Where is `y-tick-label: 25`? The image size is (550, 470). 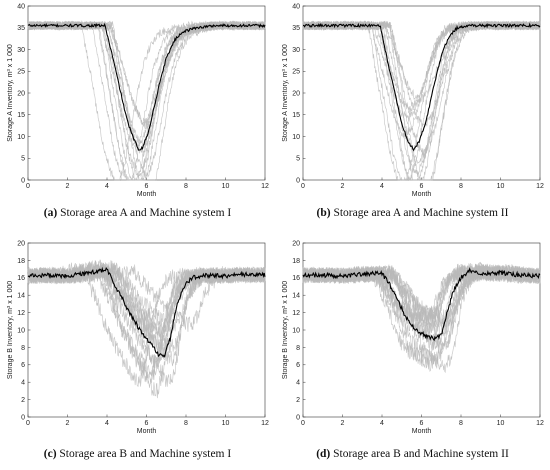
y-tick-label: 25 is located at coordinates (21, 72).